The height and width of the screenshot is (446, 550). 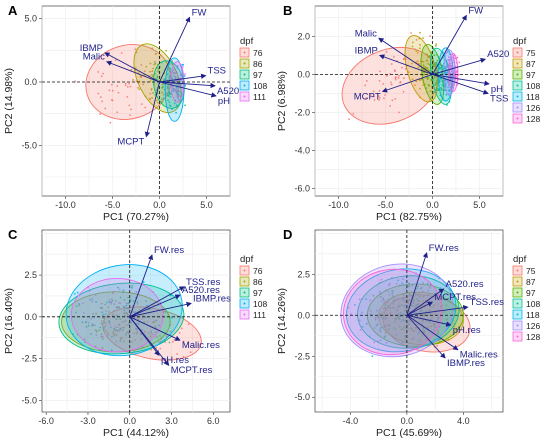 I want to click on plot-area, so click(x=136, y=321).